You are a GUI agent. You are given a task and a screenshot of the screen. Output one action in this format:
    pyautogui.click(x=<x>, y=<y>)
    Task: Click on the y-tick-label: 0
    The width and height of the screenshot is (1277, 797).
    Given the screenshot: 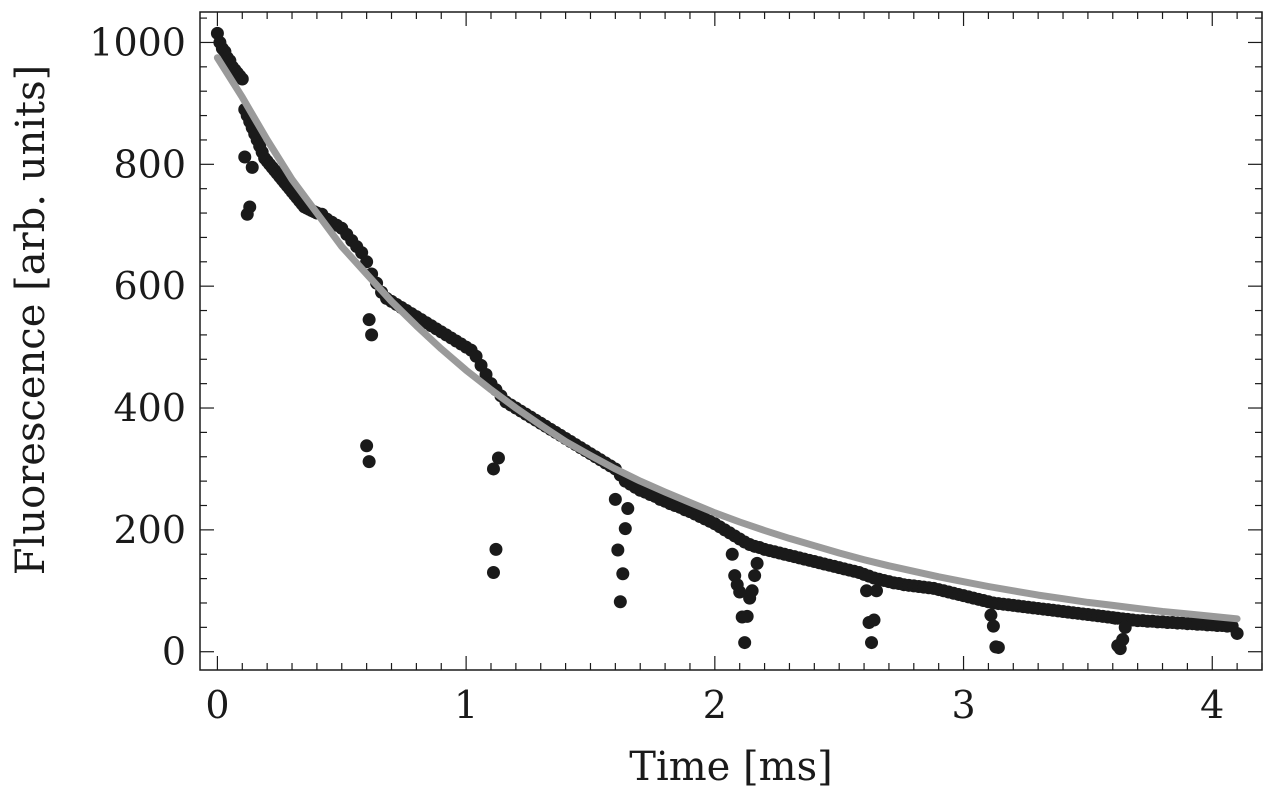 What is the action you would take?
    pyautogui.click(x=174, y=652)
    